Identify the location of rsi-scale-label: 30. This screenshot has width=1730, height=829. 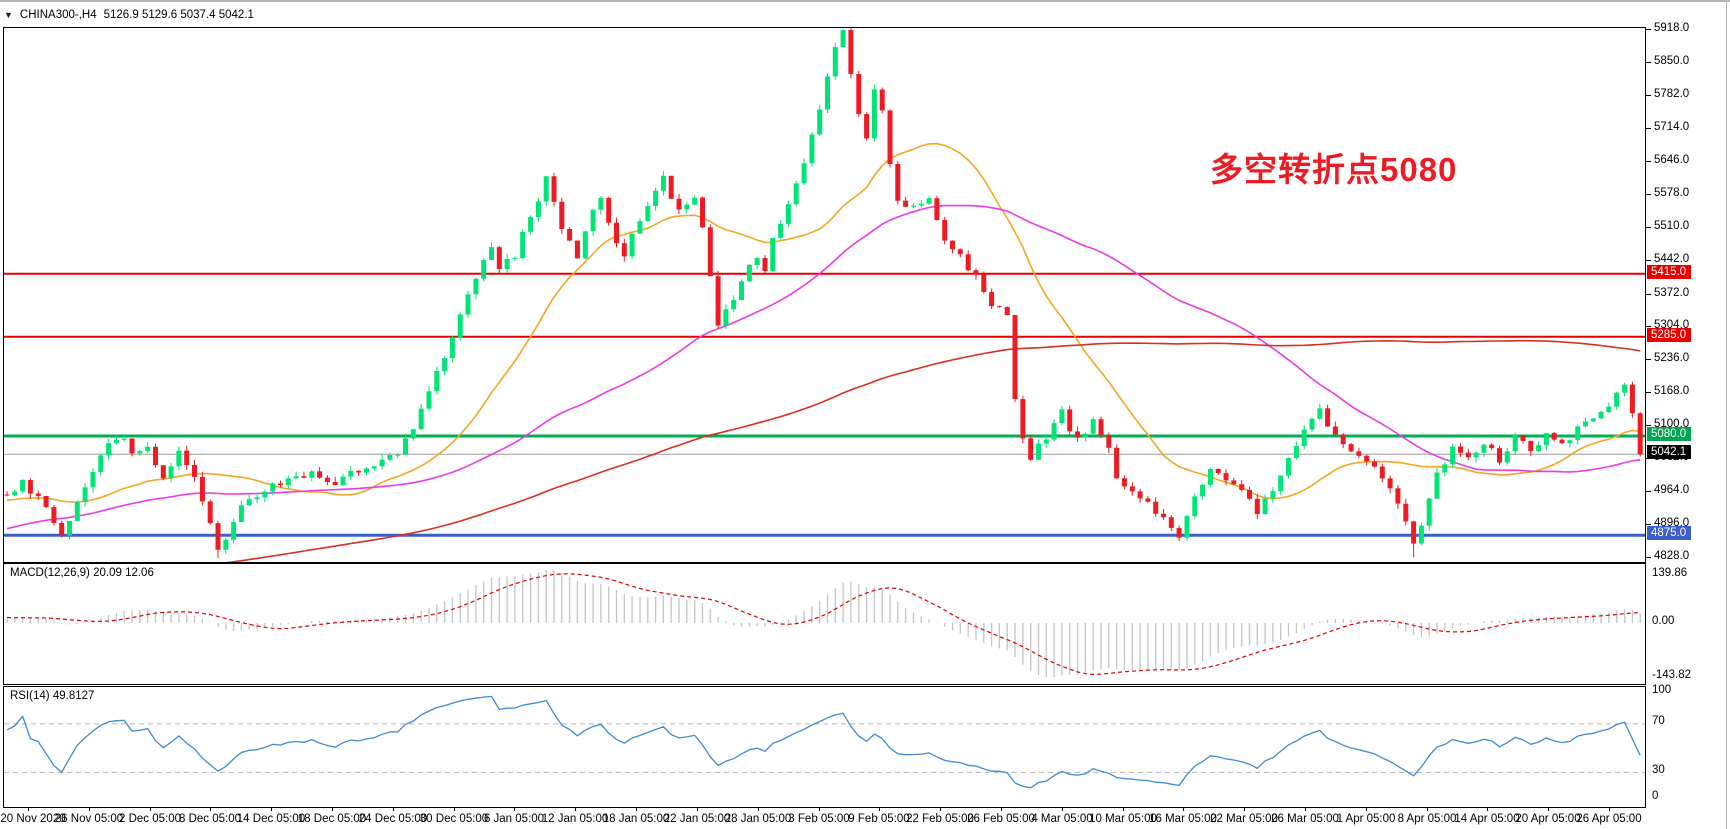
(1658, 770).